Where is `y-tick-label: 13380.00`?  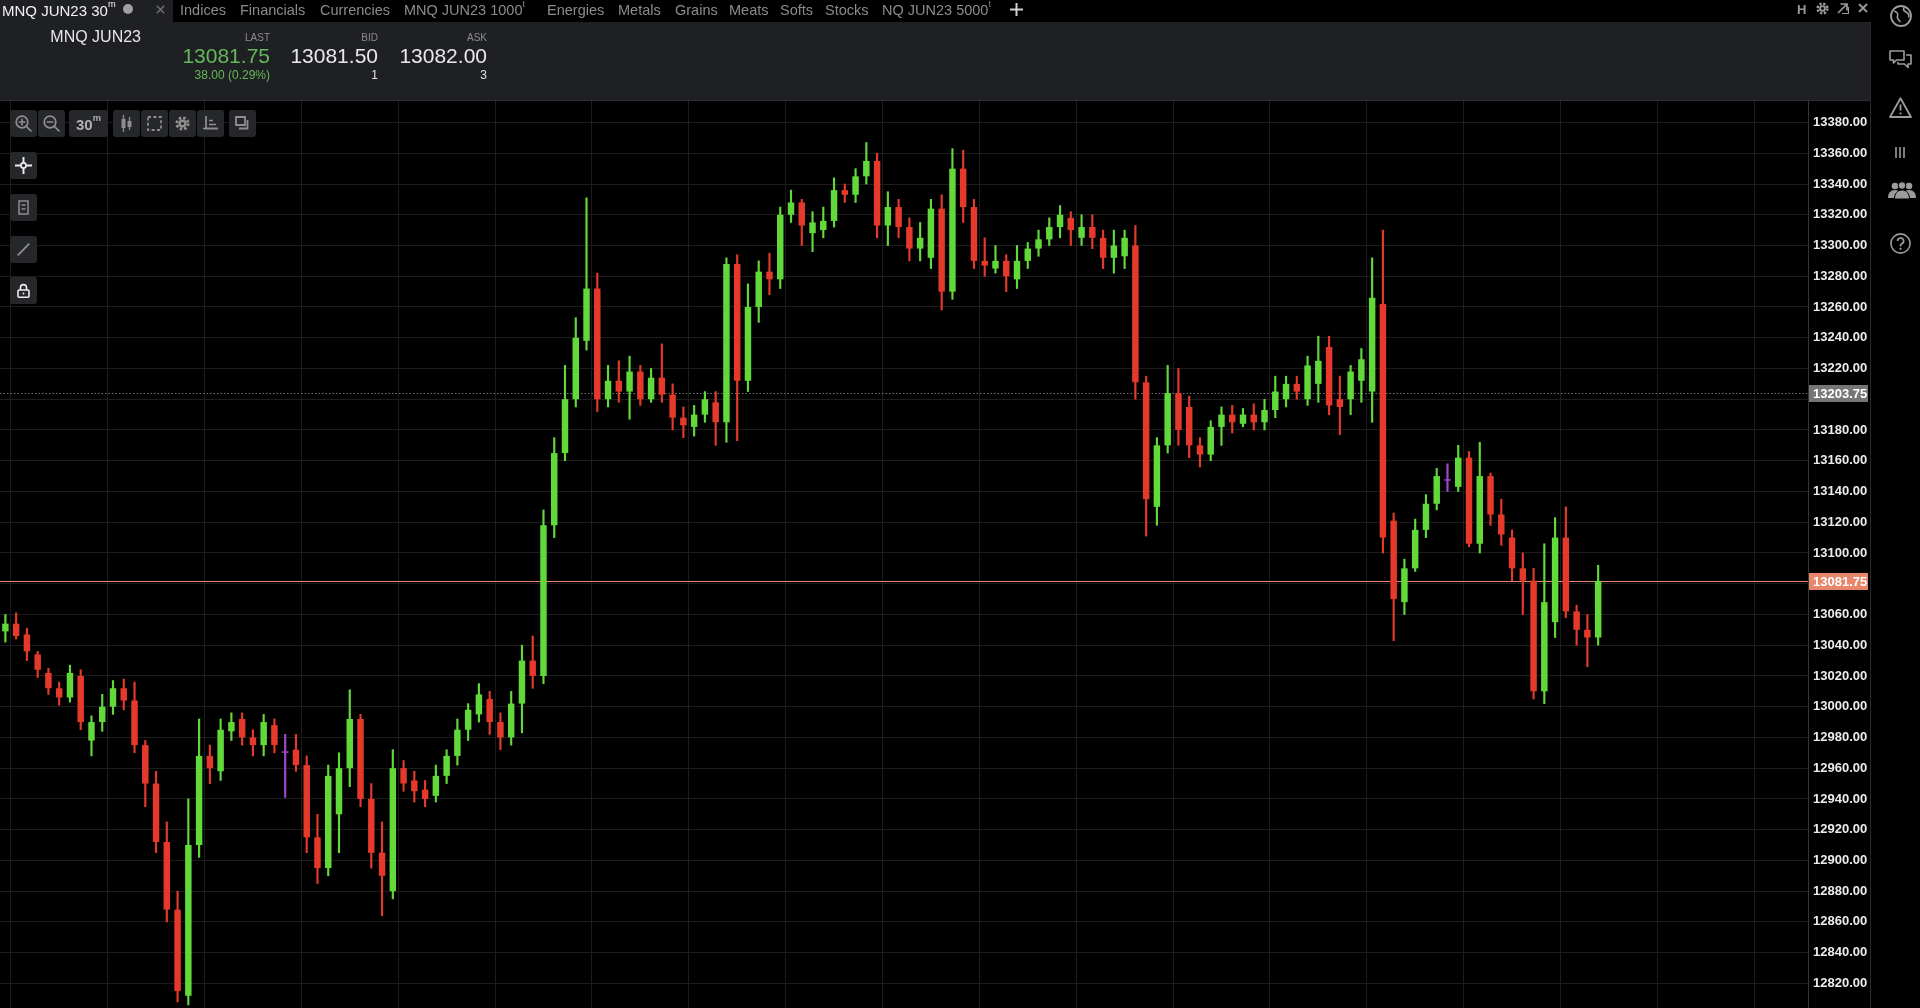 y-tick-label: 13380.00 is located at coordinates (1840, 122).